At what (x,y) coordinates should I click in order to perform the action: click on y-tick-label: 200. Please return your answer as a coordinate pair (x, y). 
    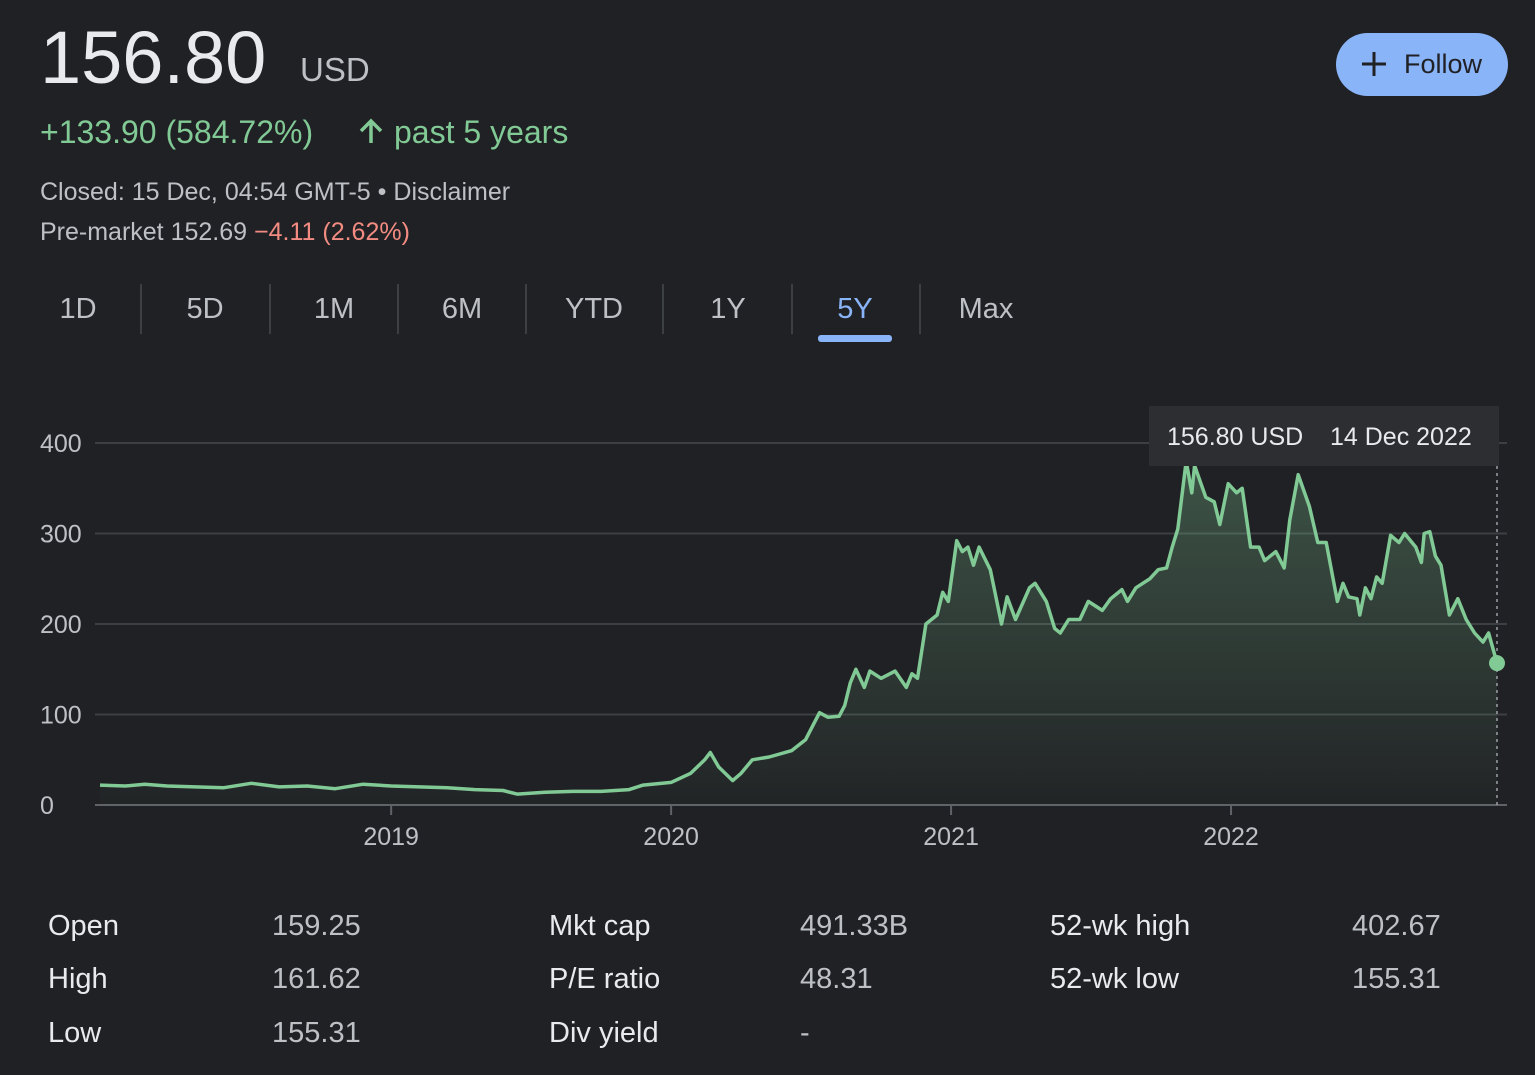
    Looking at the image, I should click on (61, 625).